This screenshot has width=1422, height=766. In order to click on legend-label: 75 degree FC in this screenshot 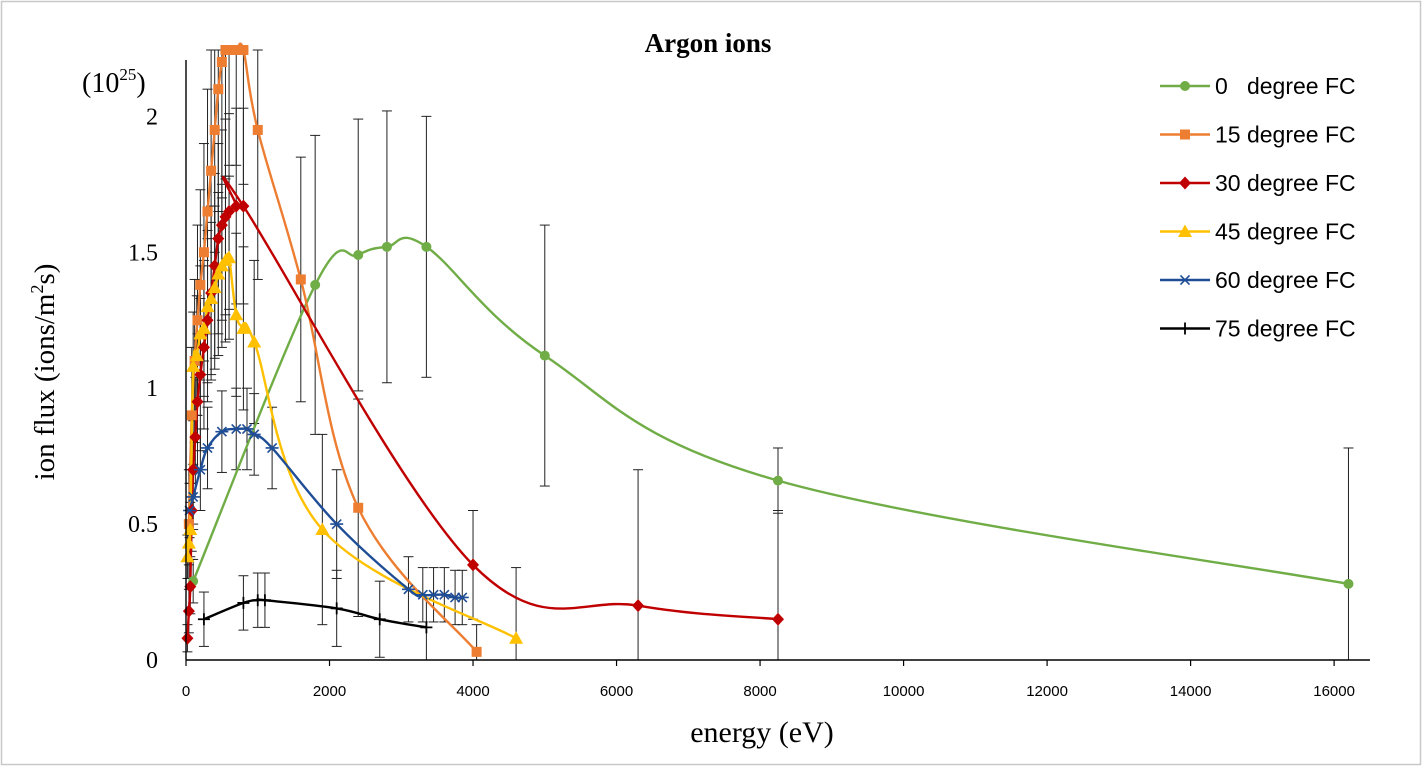, I will do `click(1285, 329)`.